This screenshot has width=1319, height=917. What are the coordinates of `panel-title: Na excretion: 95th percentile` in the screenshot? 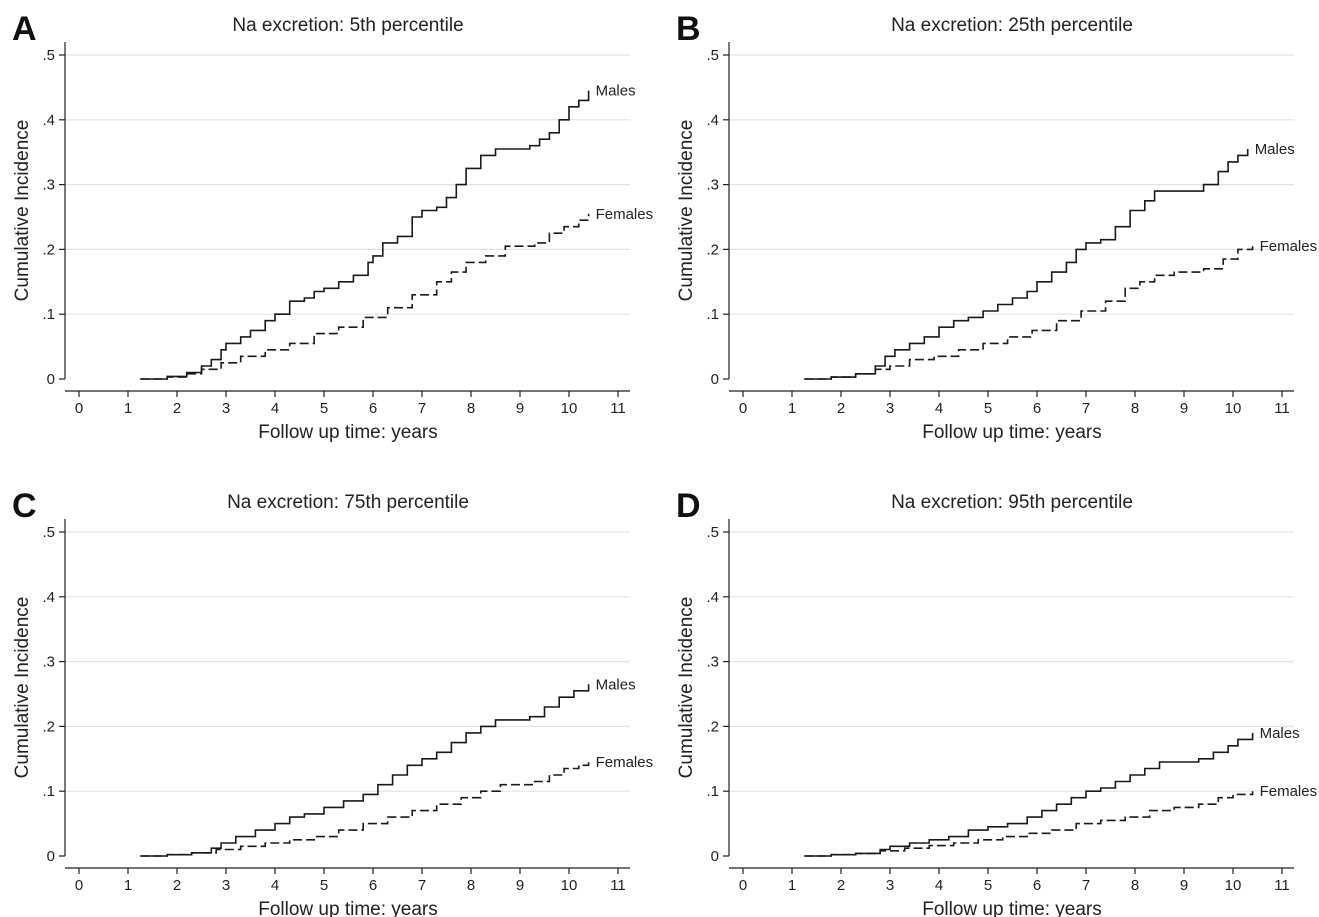 It's located at (1012, 502).